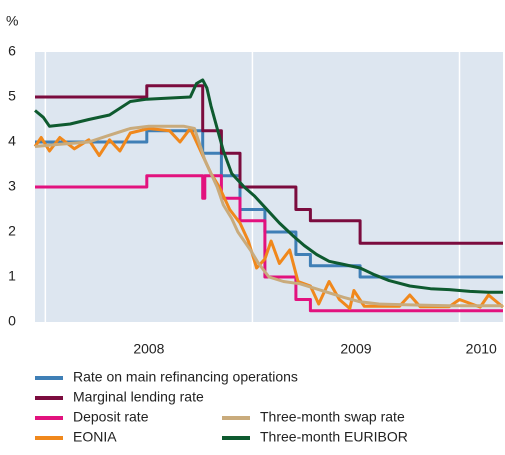 The width and height of the screenshot is (505, 455). I want to click on y-tick-label: 2, so click(12, 231).